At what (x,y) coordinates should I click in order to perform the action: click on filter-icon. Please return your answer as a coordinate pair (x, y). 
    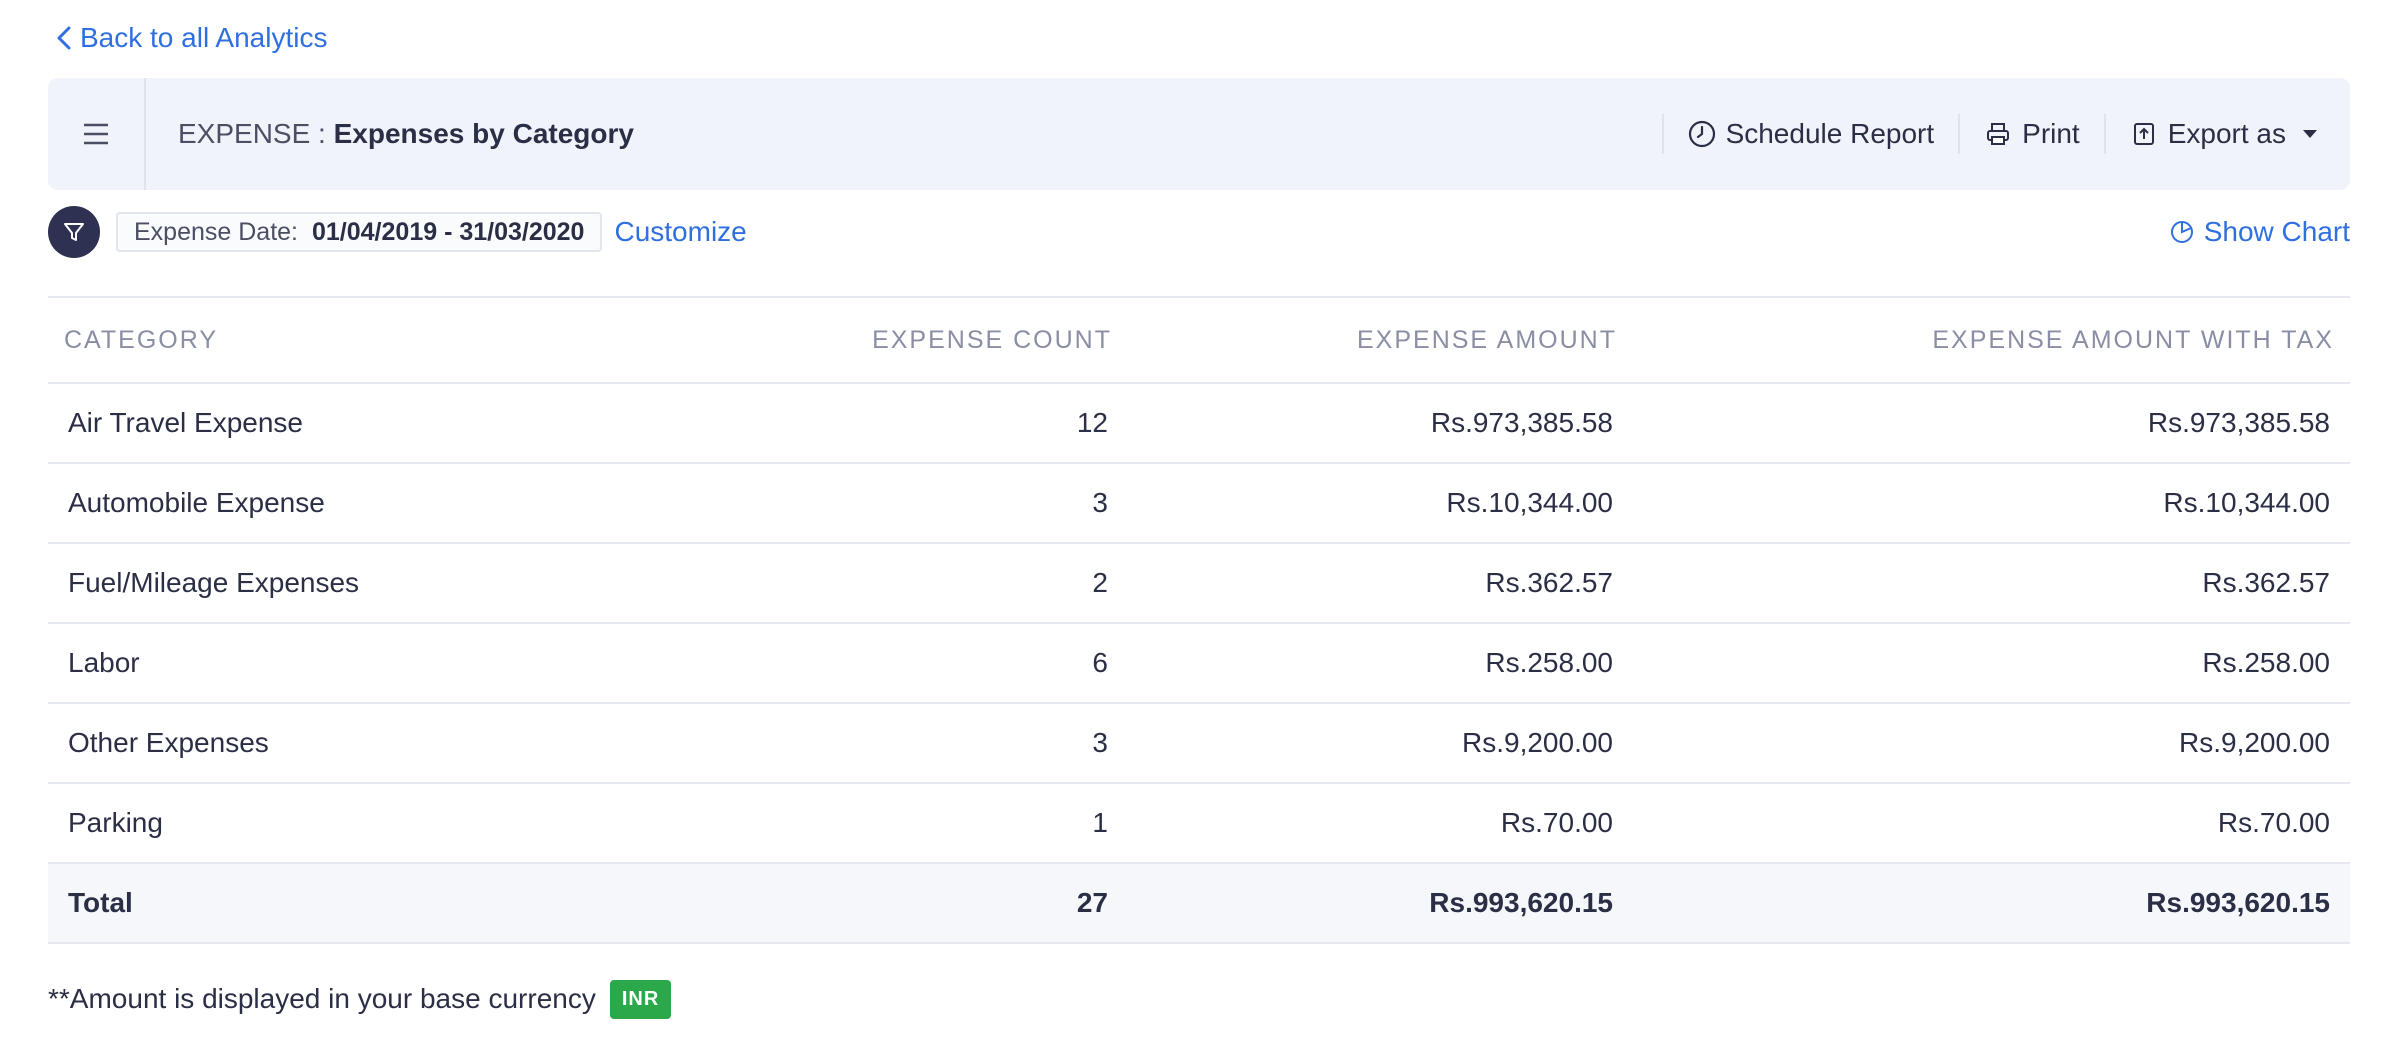
    Looking at the image, I should click on (74, 232).